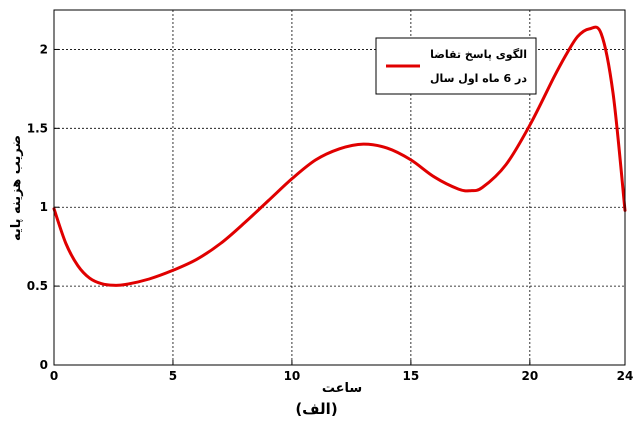  I want to click on legend-box, so click(456, 66).